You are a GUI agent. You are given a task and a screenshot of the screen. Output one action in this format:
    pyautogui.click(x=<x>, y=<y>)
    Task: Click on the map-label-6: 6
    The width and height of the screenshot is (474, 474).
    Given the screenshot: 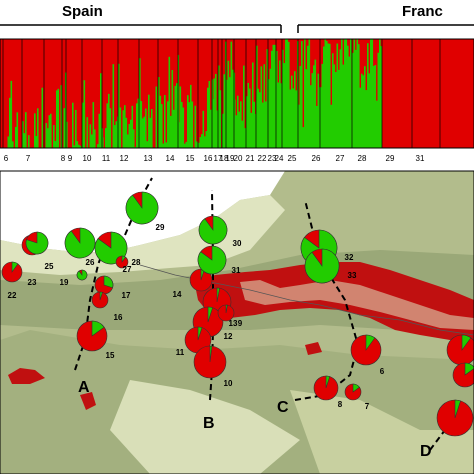 What is the action you would take?
    pyautogui.click(x=382, y=371)
    